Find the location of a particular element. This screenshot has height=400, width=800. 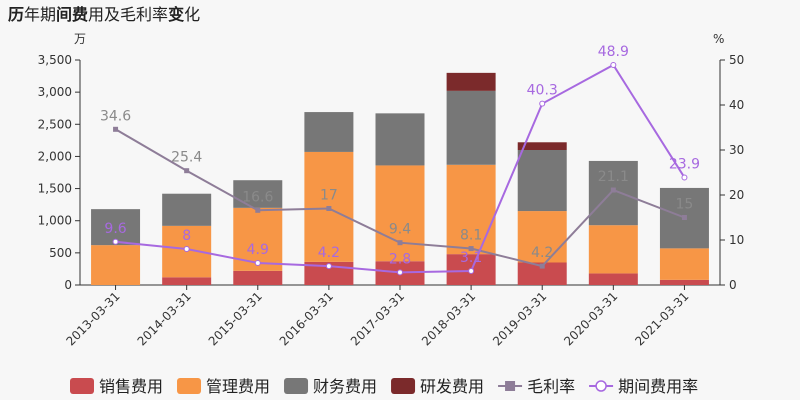

left-tick-label: 2,500 is located at coordinates (55, 124).